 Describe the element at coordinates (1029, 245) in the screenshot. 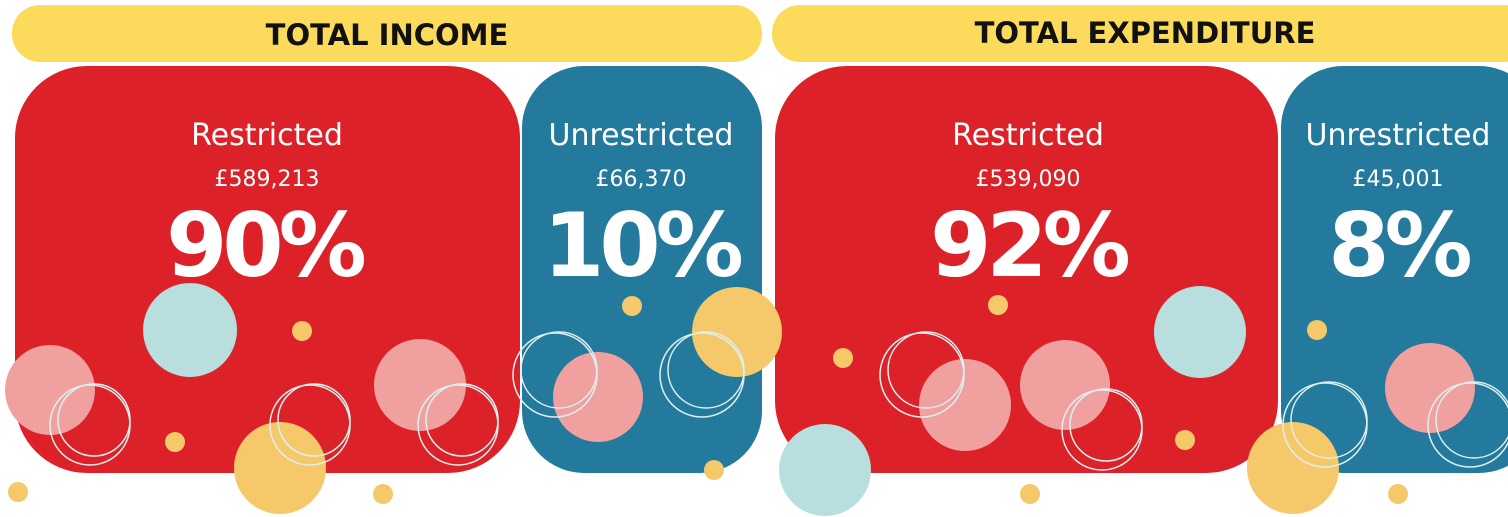

I see `card-percent: 92%` at that location.